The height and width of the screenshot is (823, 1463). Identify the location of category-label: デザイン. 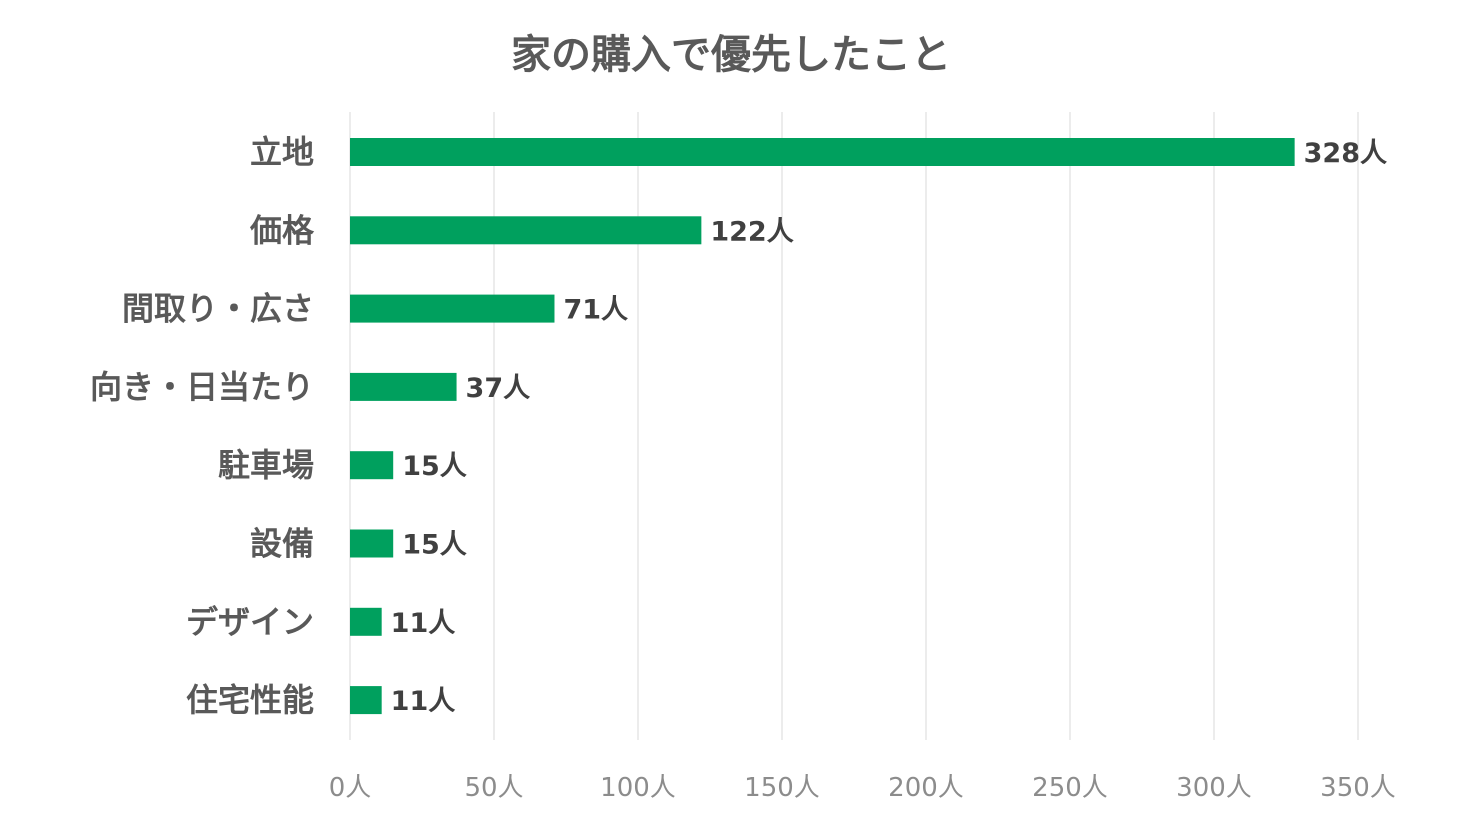
(250, 622).